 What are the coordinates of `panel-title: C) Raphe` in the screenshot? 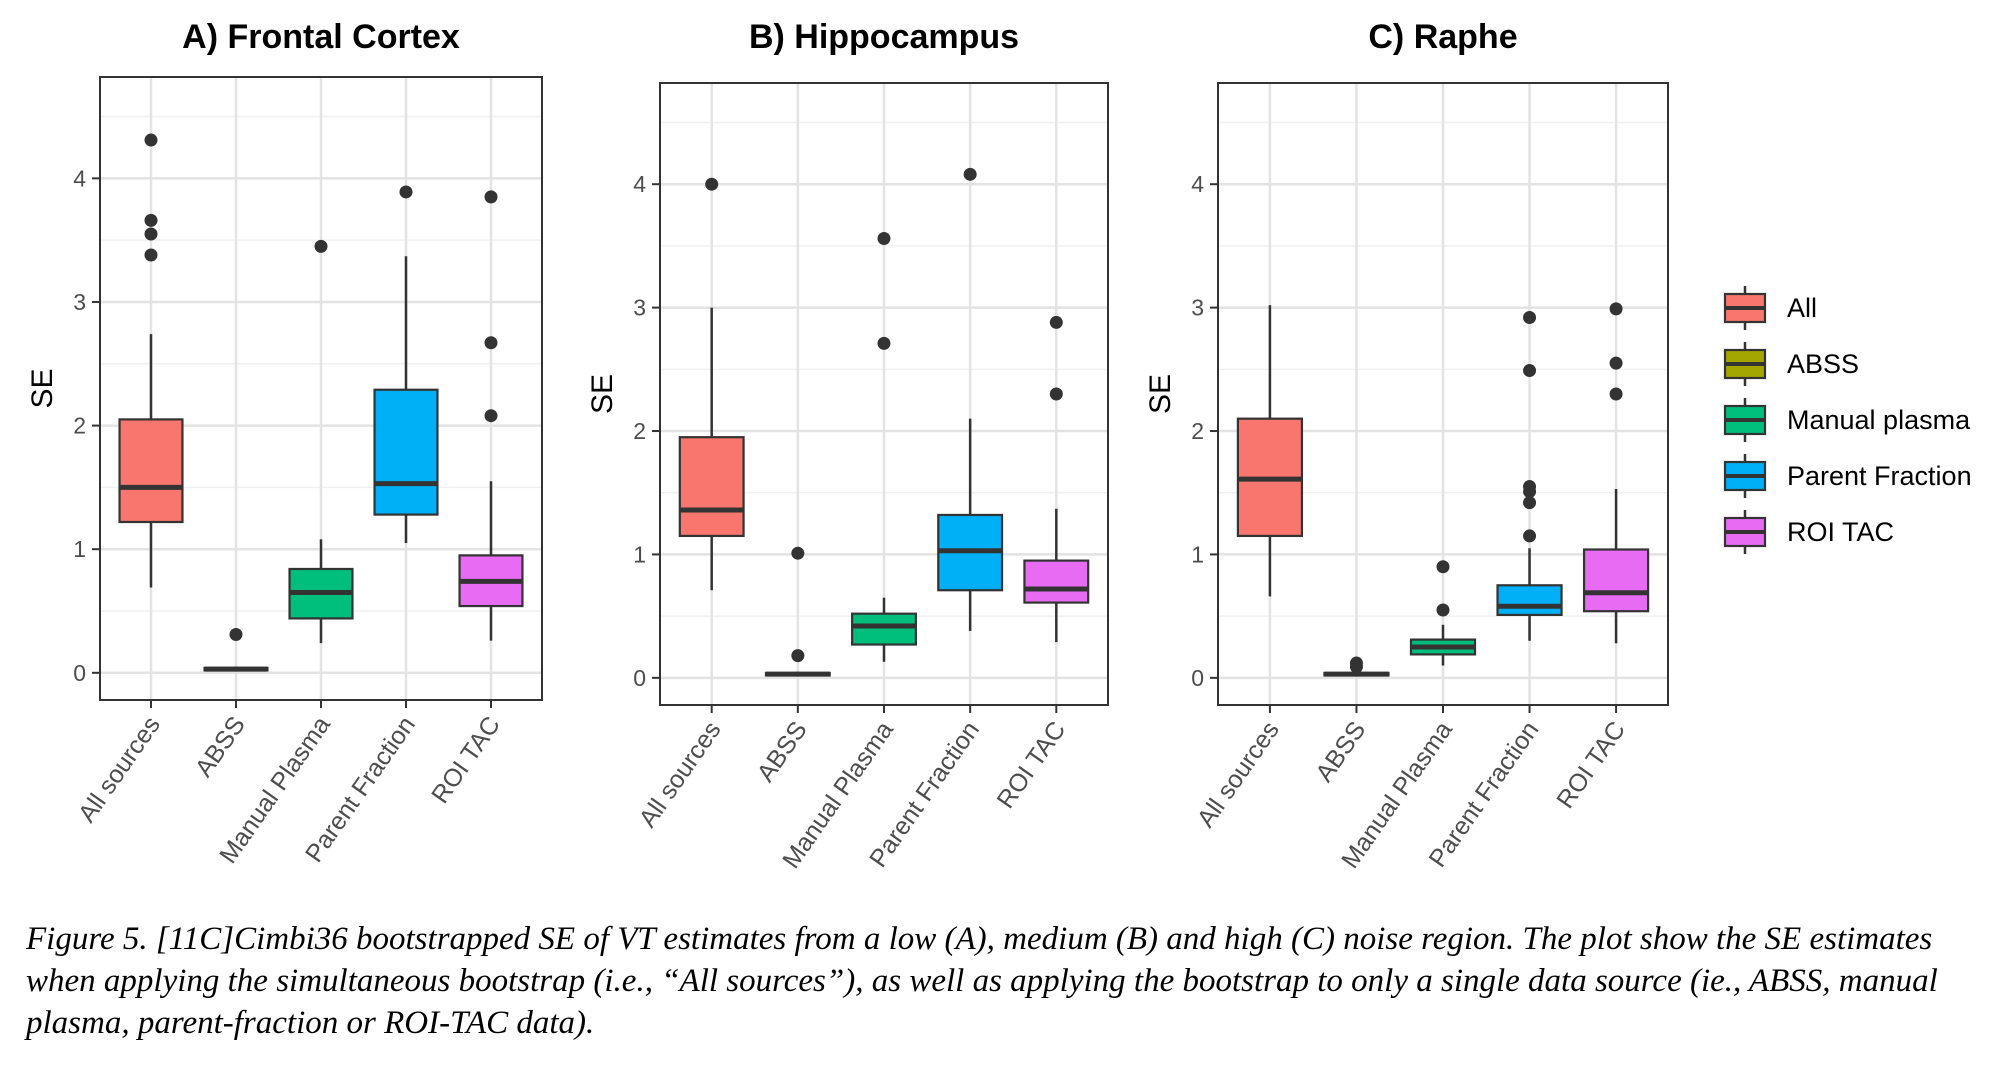 It's located at (1442, 37).